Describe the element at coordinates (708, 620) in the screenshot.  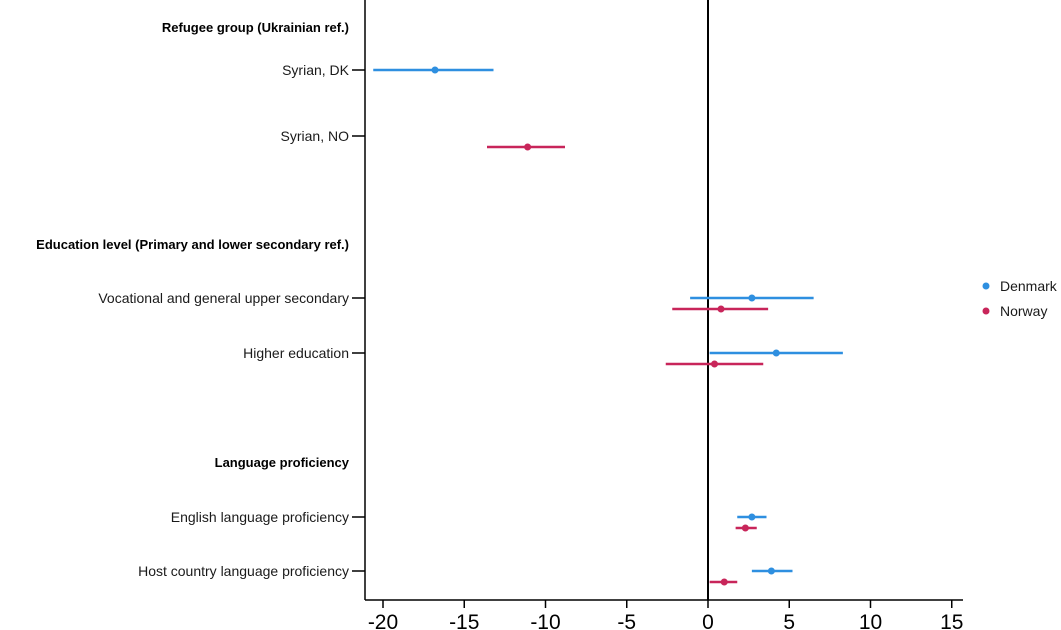
I see `x-tick-label: 0` at that location.